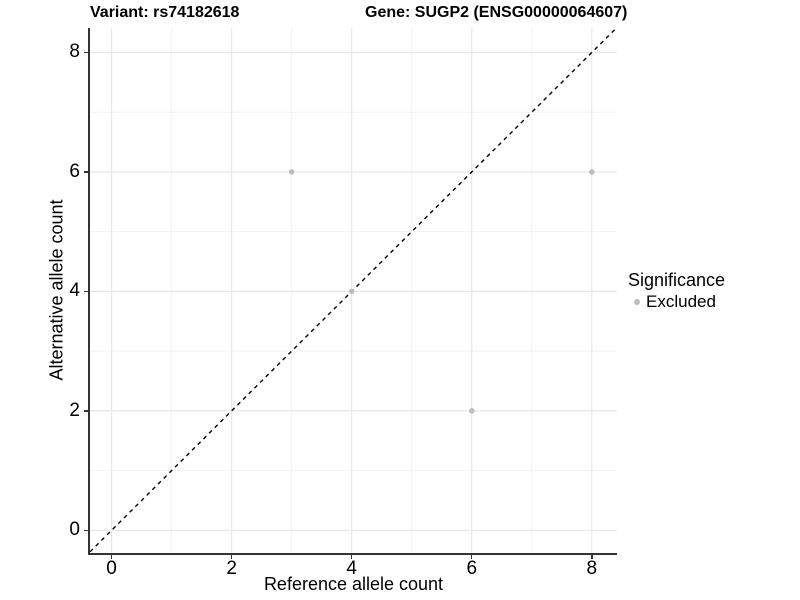 This screenshot has height=600, width=800. I want to click on x-axis-line, so click(352, 554).